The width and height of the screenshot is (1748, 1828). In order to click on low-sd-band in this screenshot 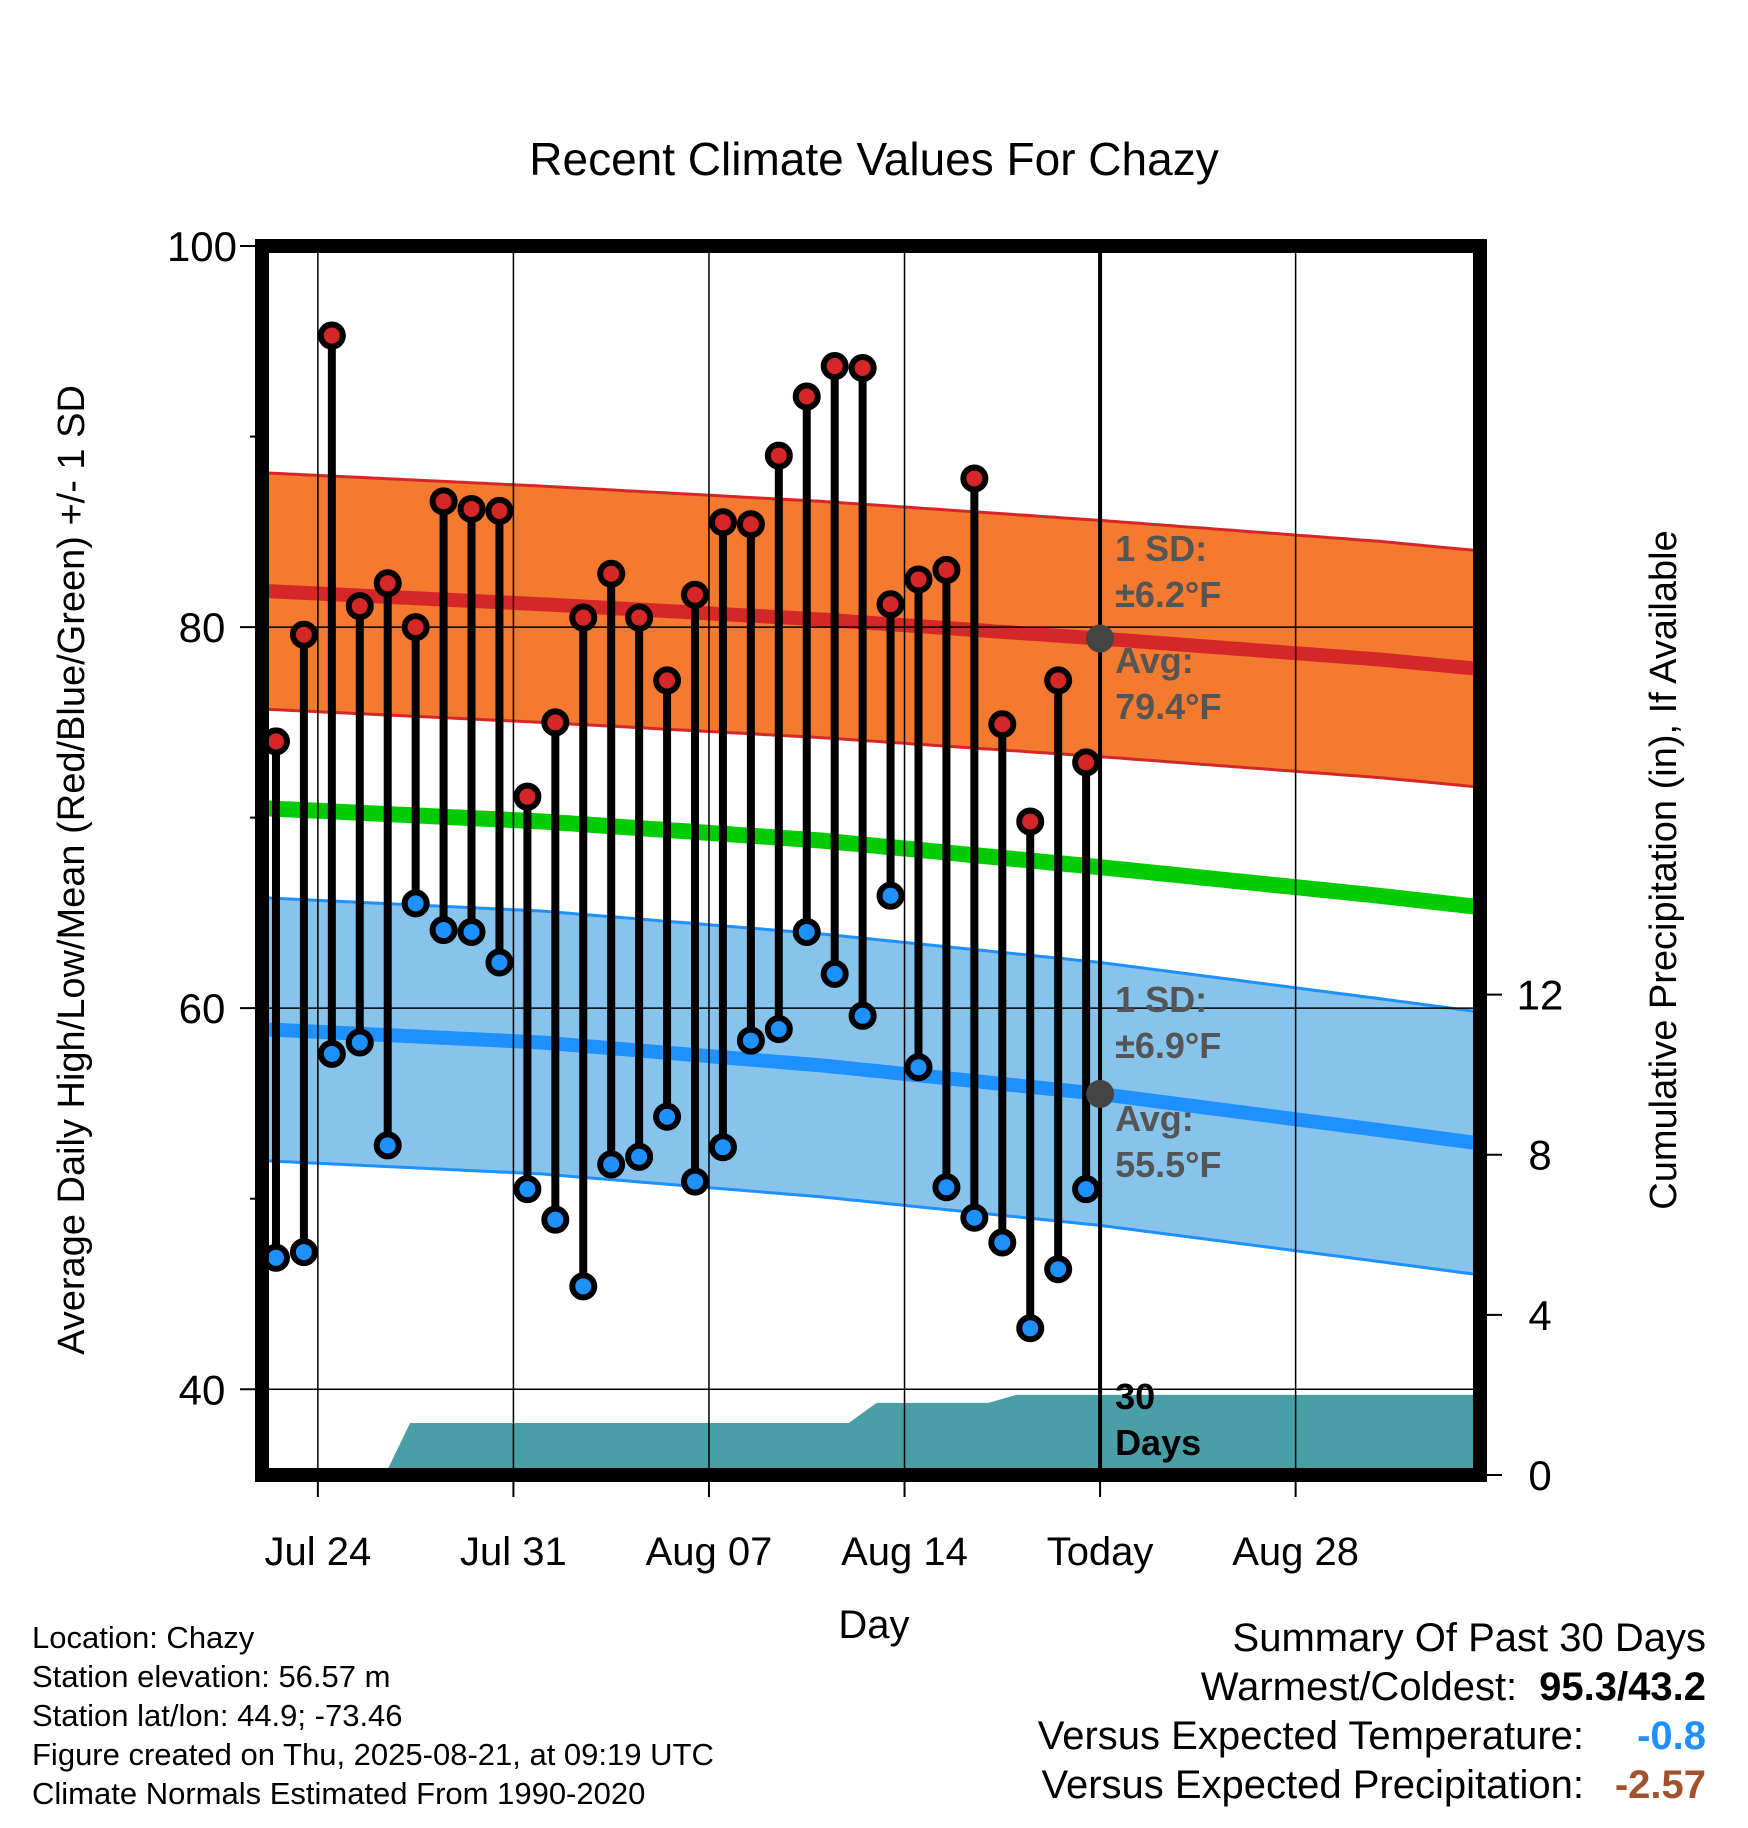, I will do `click(871, 1086)`.